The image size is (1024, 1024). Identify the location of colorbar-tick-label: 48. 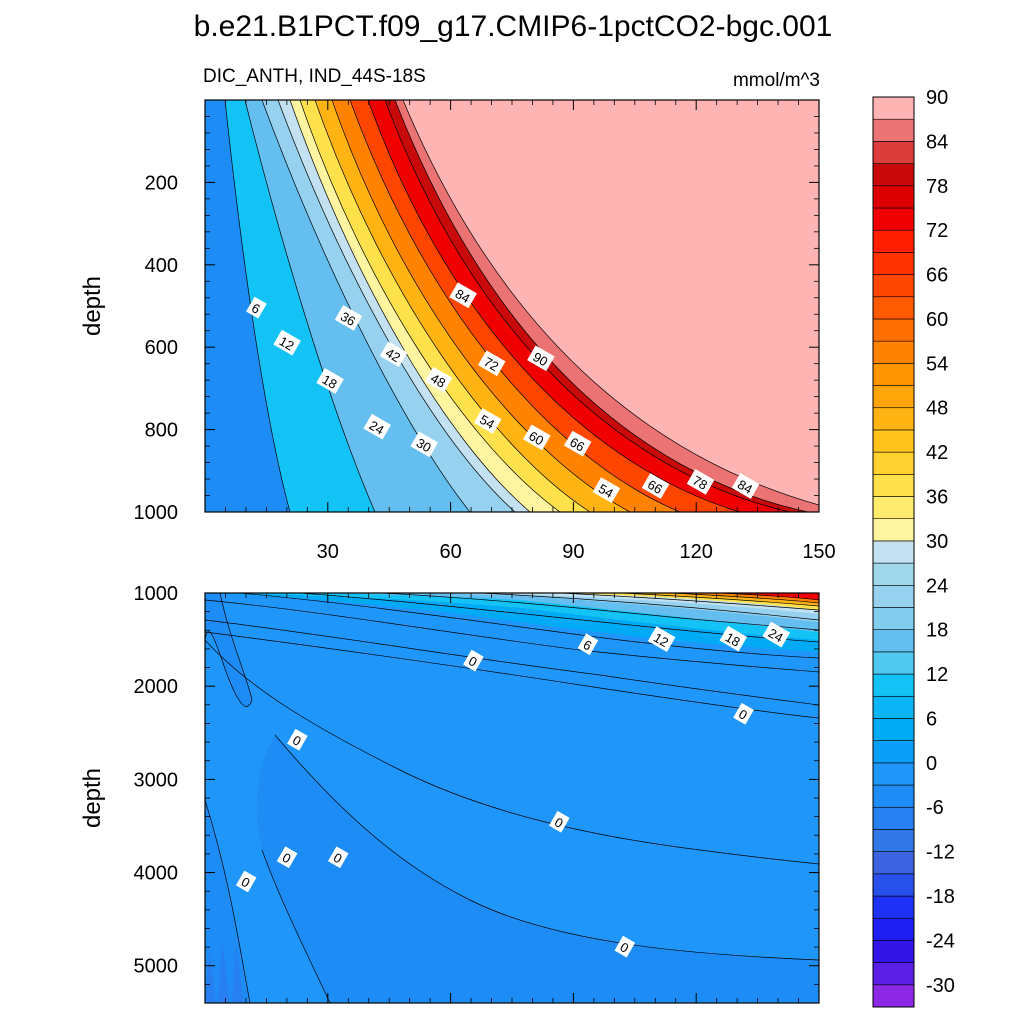
(937, 409).